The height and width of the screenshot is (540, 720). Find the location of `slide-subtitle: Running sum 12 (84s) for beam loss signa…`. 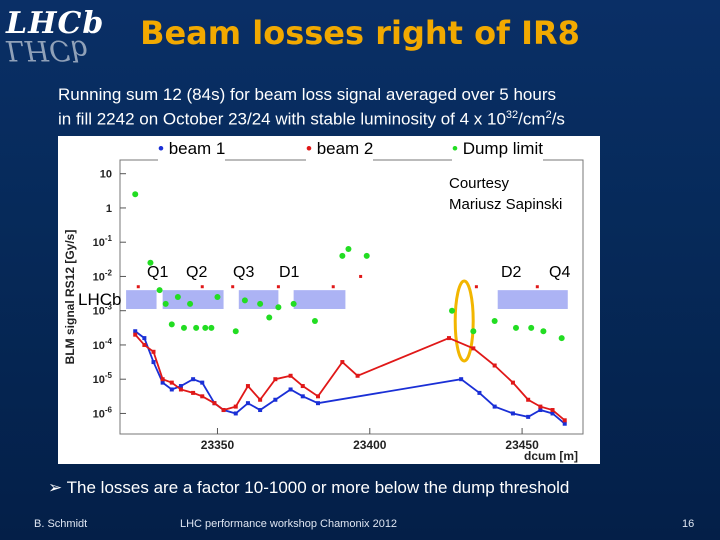

slide-subtitle: Running sum 12 (84s) for beam loss signa… is located at coordinates (378, 107).